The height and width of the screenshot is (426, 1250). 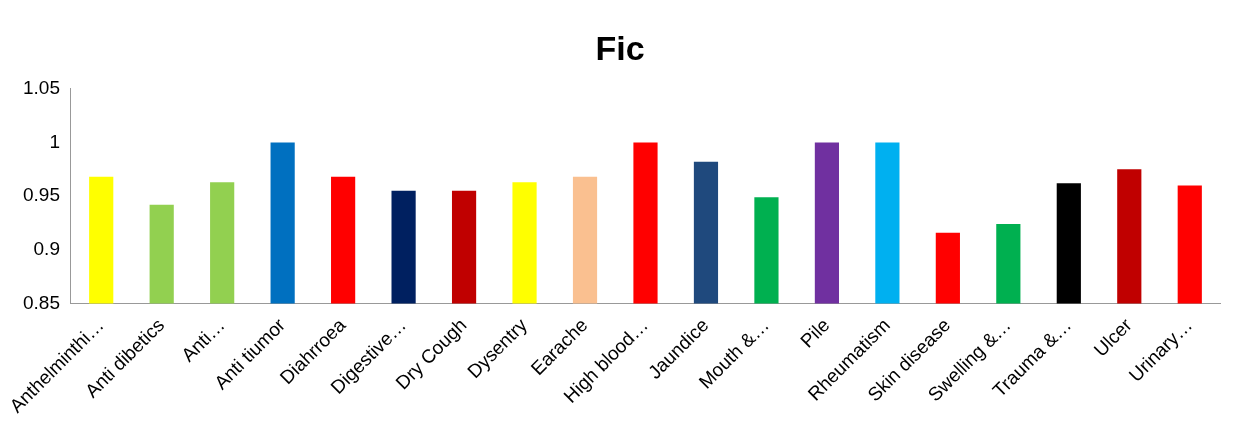 What do you see at coordinates (54, 141) in the screenshot?
I see `y-tick-label: 1` at bounding box center [54, 141].